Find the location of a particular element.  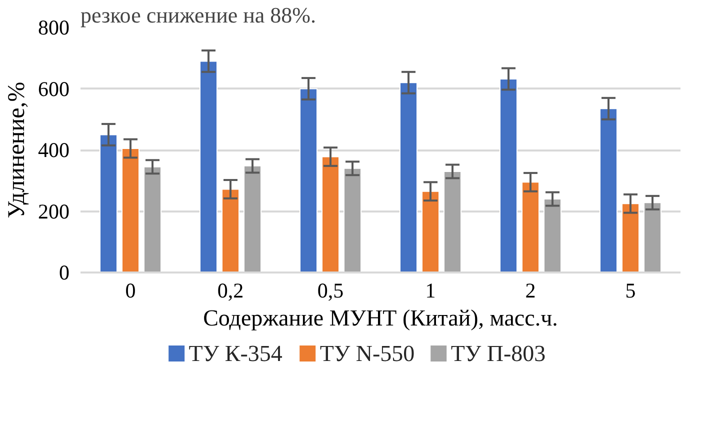

legend-label: ТУ N-550 is located at coordinates (367, 353).